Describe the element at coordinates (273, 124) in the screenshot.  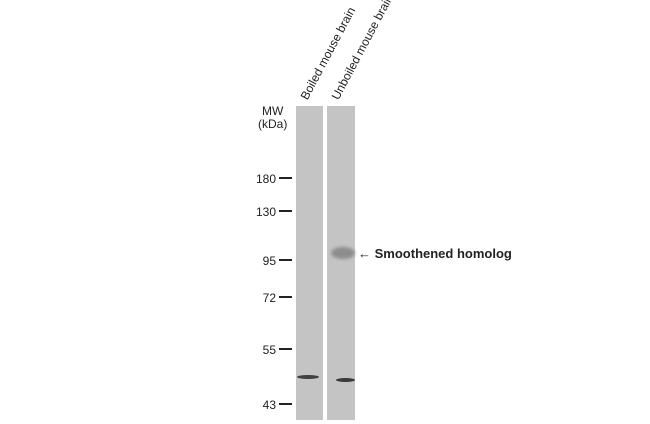
I see `kda-label: (kDa)` at that location.